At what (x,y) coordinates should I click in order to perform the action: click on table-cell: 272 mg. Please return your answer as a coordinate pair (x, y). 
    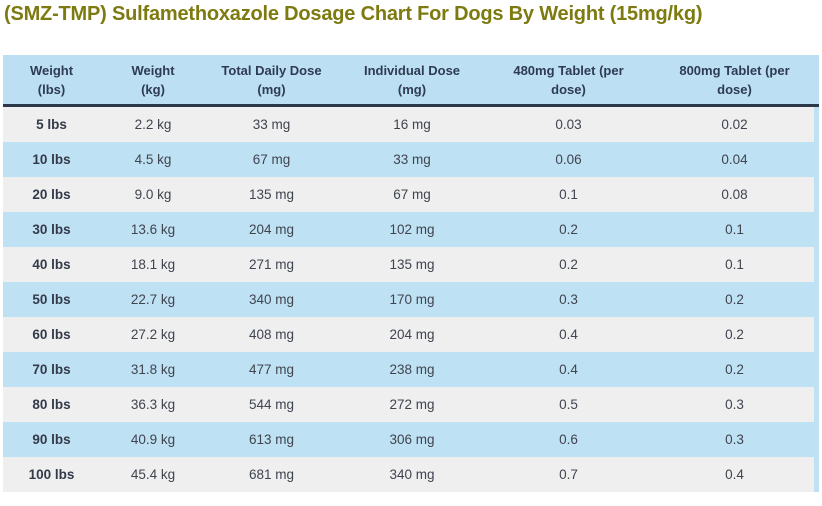
    Looking at the image, I should click on (412, 404).